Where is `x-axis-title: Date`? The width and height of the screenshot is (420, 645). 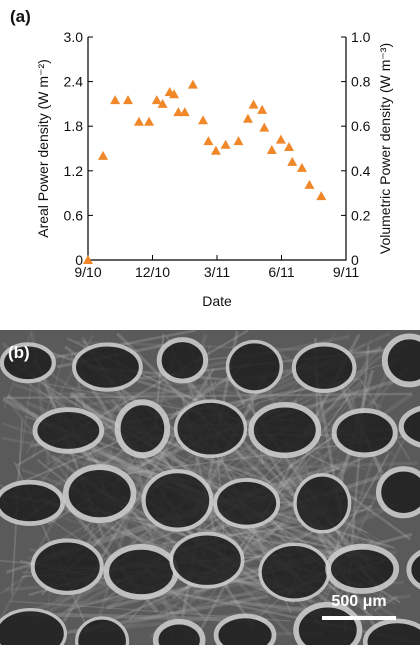
x-axis-title: Date is located at coordinates (217, 301).